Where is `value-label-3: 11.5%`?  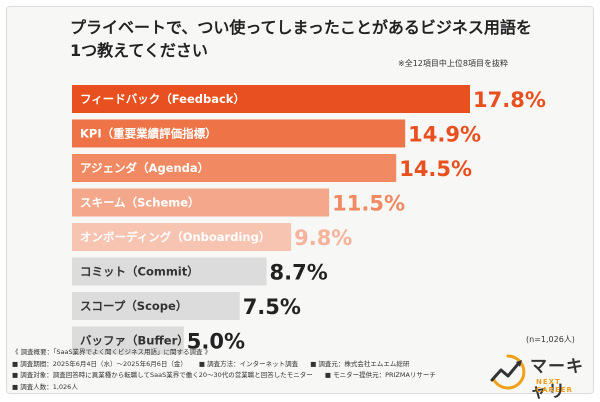
value-label-3: 11.5% is located at coordinates (368, 204).